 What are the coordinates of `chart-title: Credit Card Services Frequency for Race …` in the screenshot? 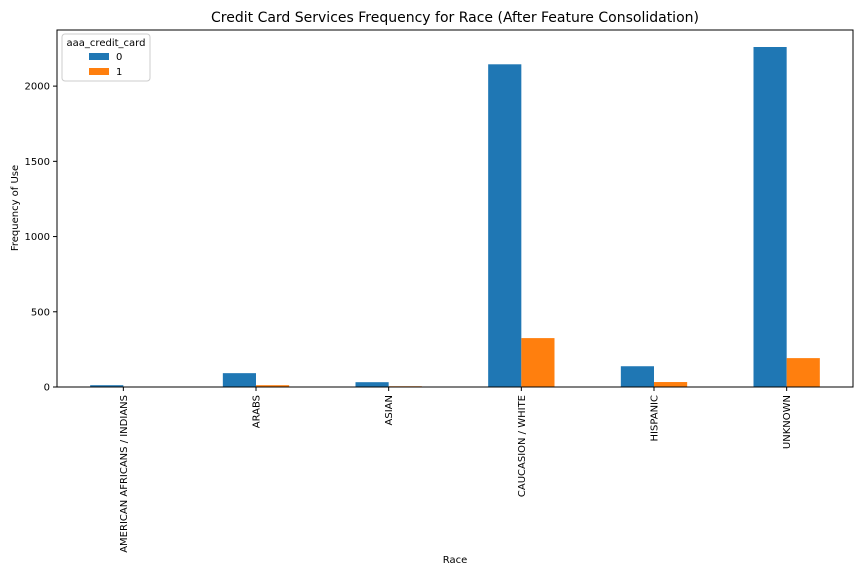 It's located at (455, 18).